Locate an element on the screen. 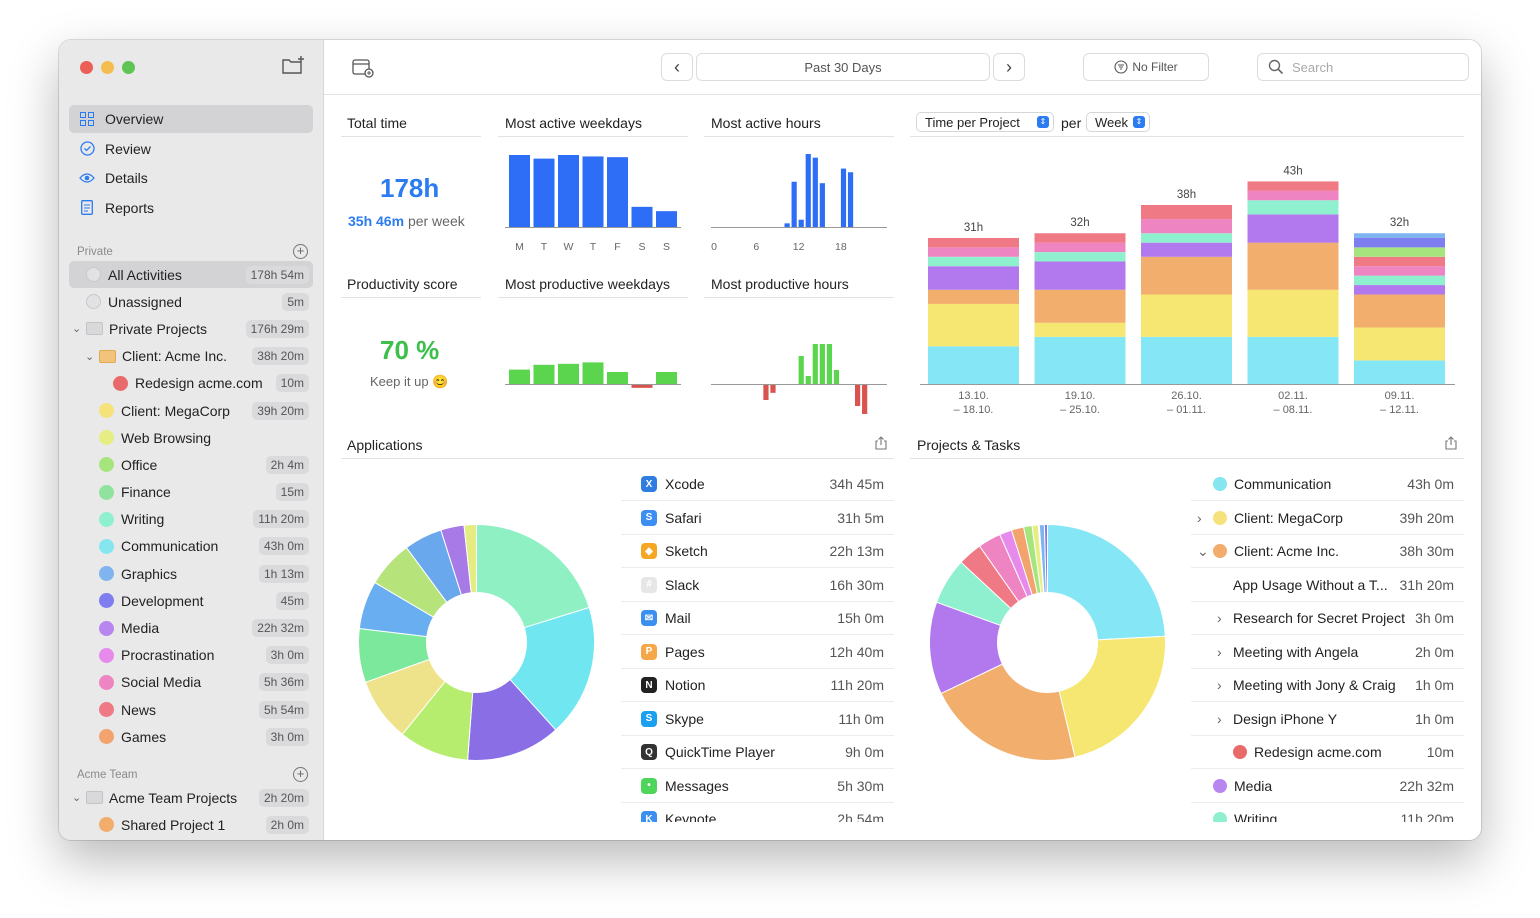 This screenshot has height=918, width=1540. time-badge: 5h 54m is located at coordinates (283, 709).